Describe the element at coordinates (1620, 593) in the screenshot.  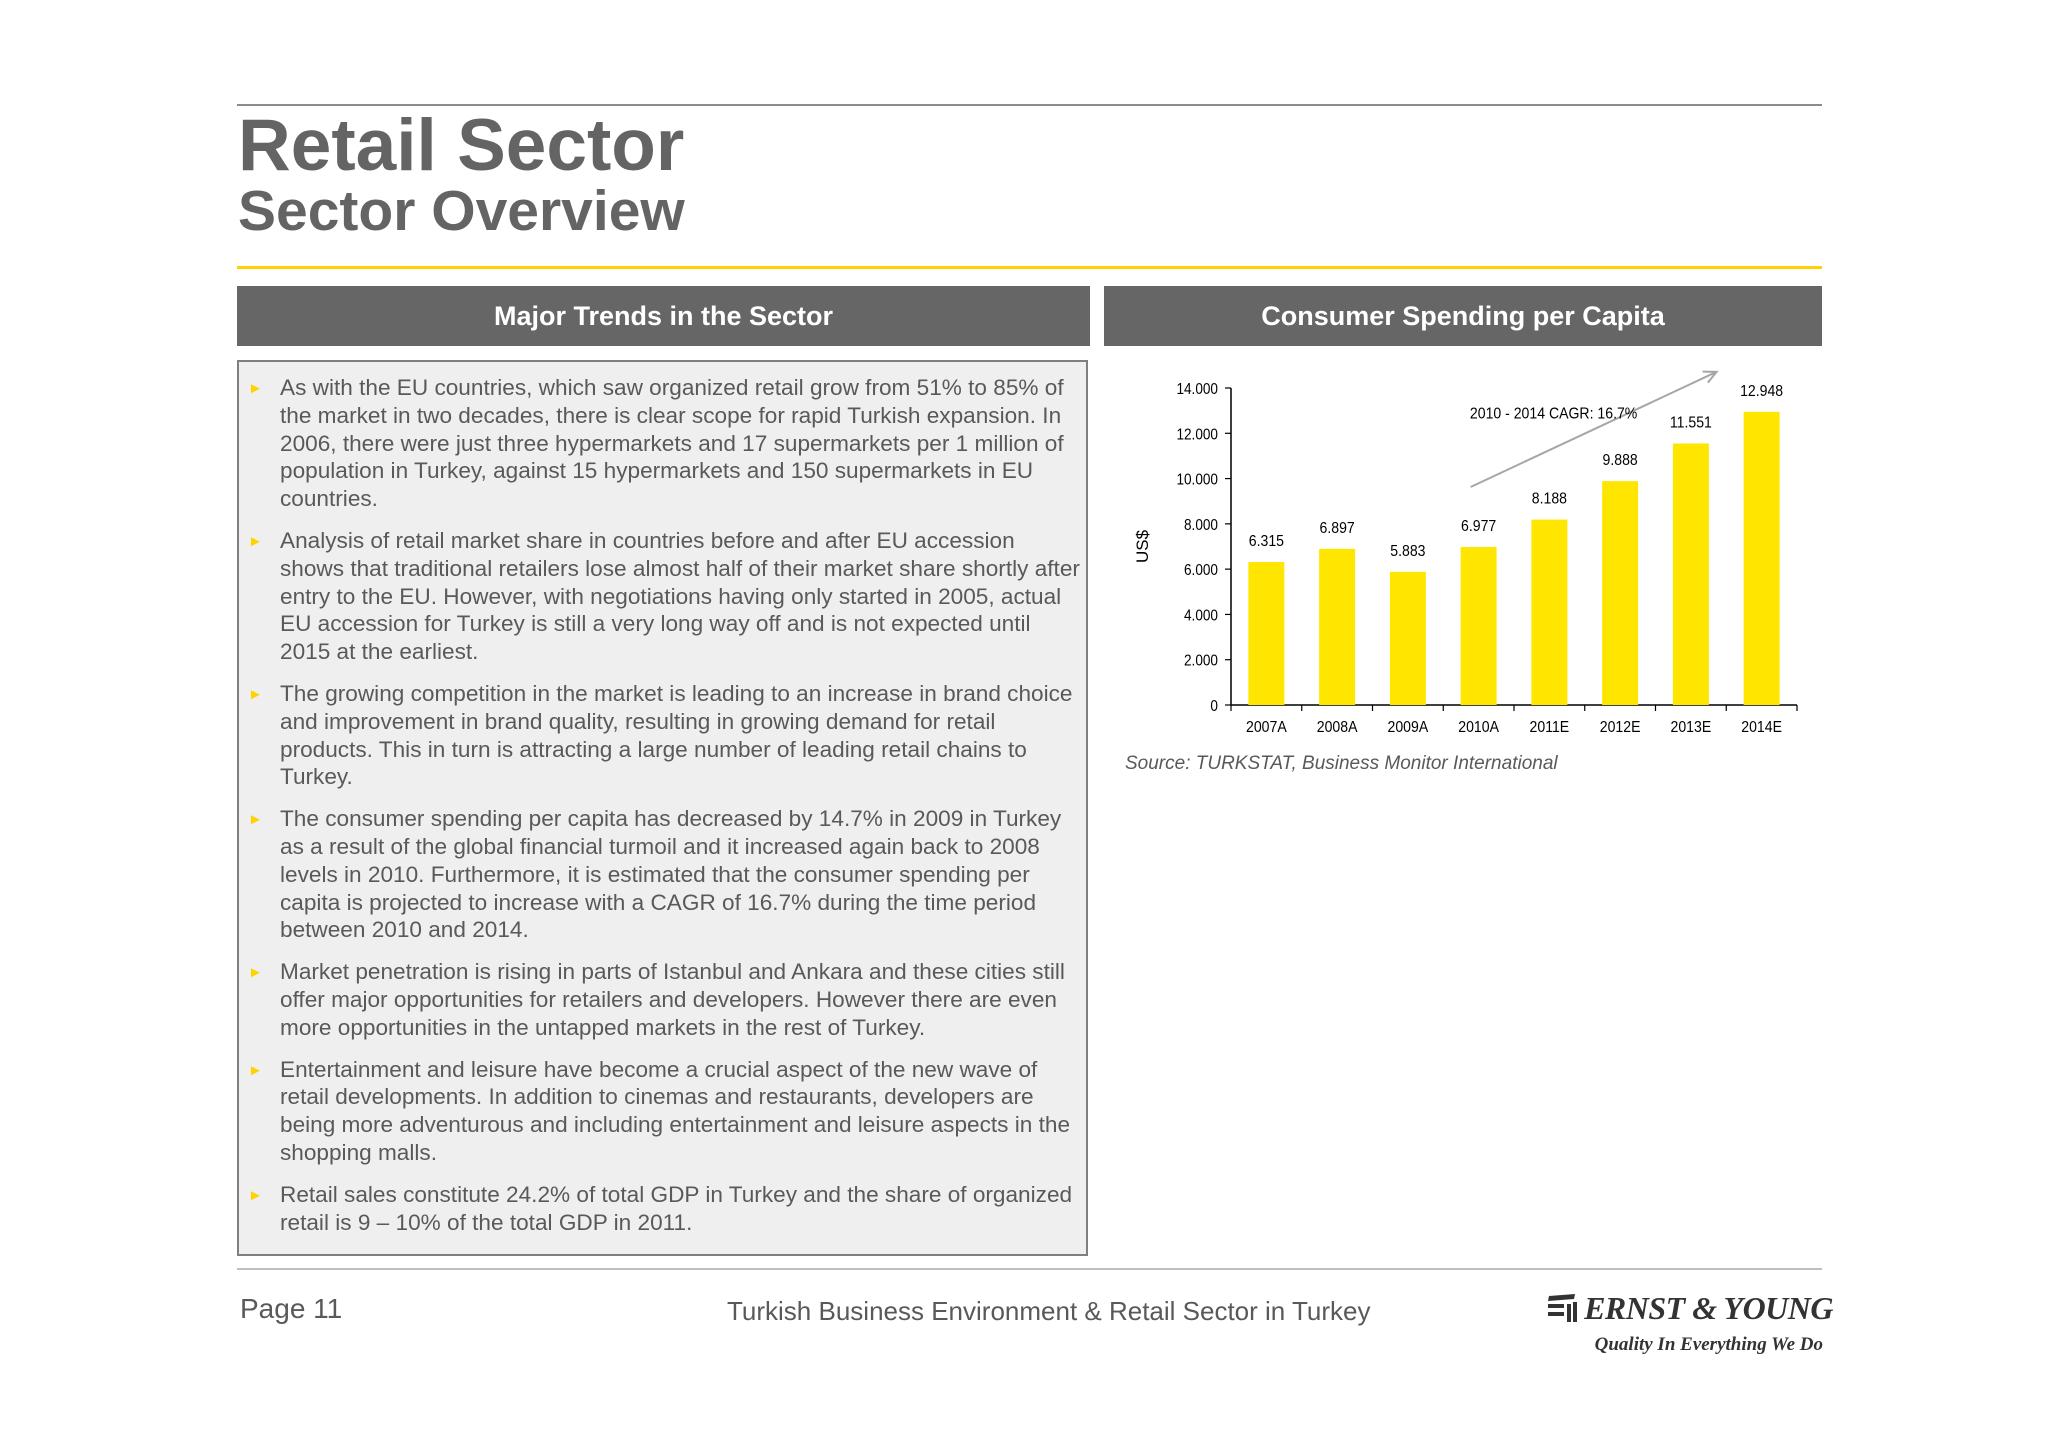
I see `bar-2012E` at that location.